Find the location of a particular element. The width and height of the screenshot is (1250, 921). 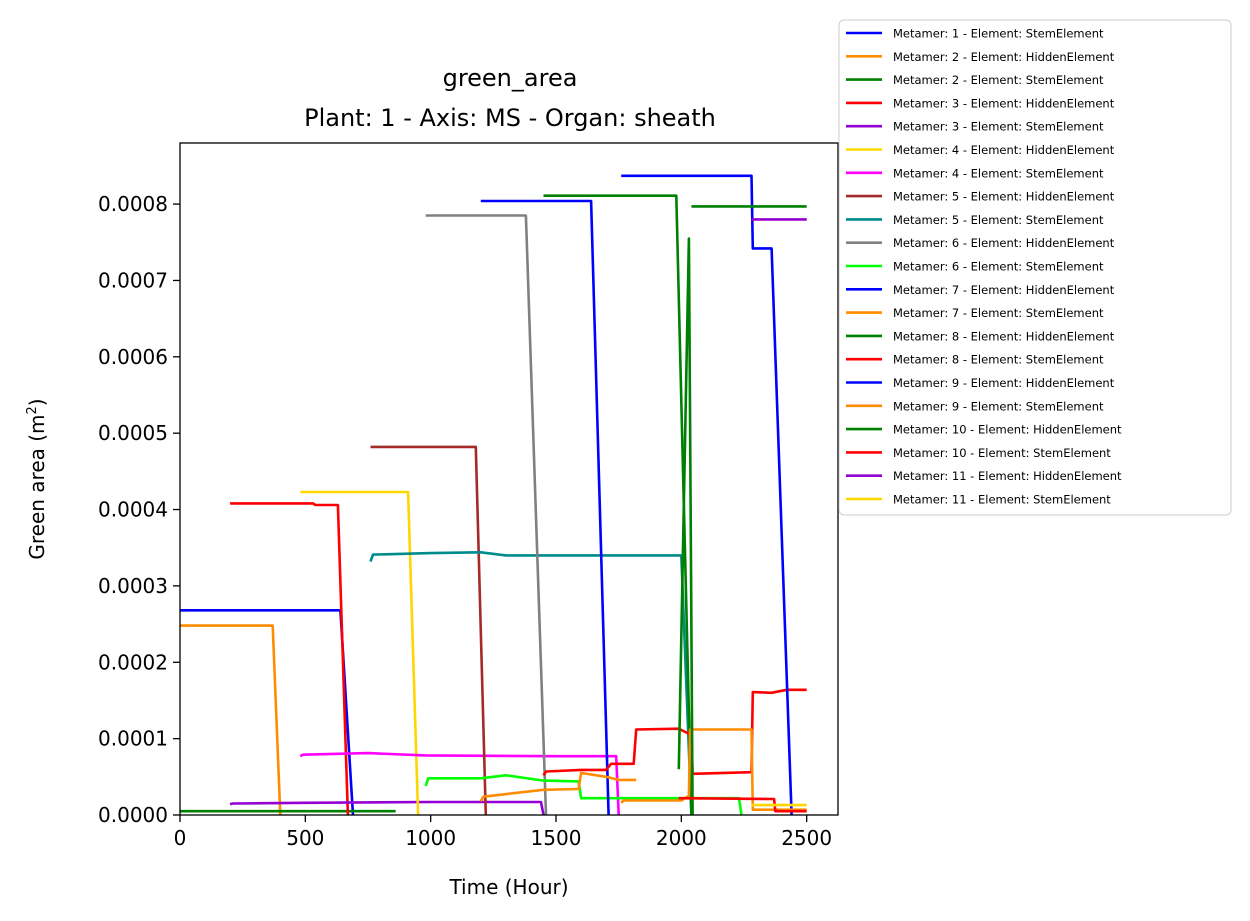

legend-entry: Metamer: 11 - Element: HiddenElement is located at coordinates (1007, 476).